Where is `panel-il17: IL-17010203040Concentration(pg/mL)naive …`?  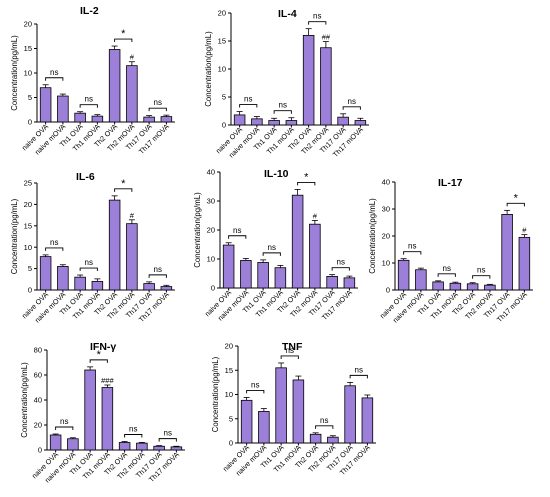 panel-il17: IL-17010203040Concentration(pg/mL)naive … is located at coordinates (450, 251).